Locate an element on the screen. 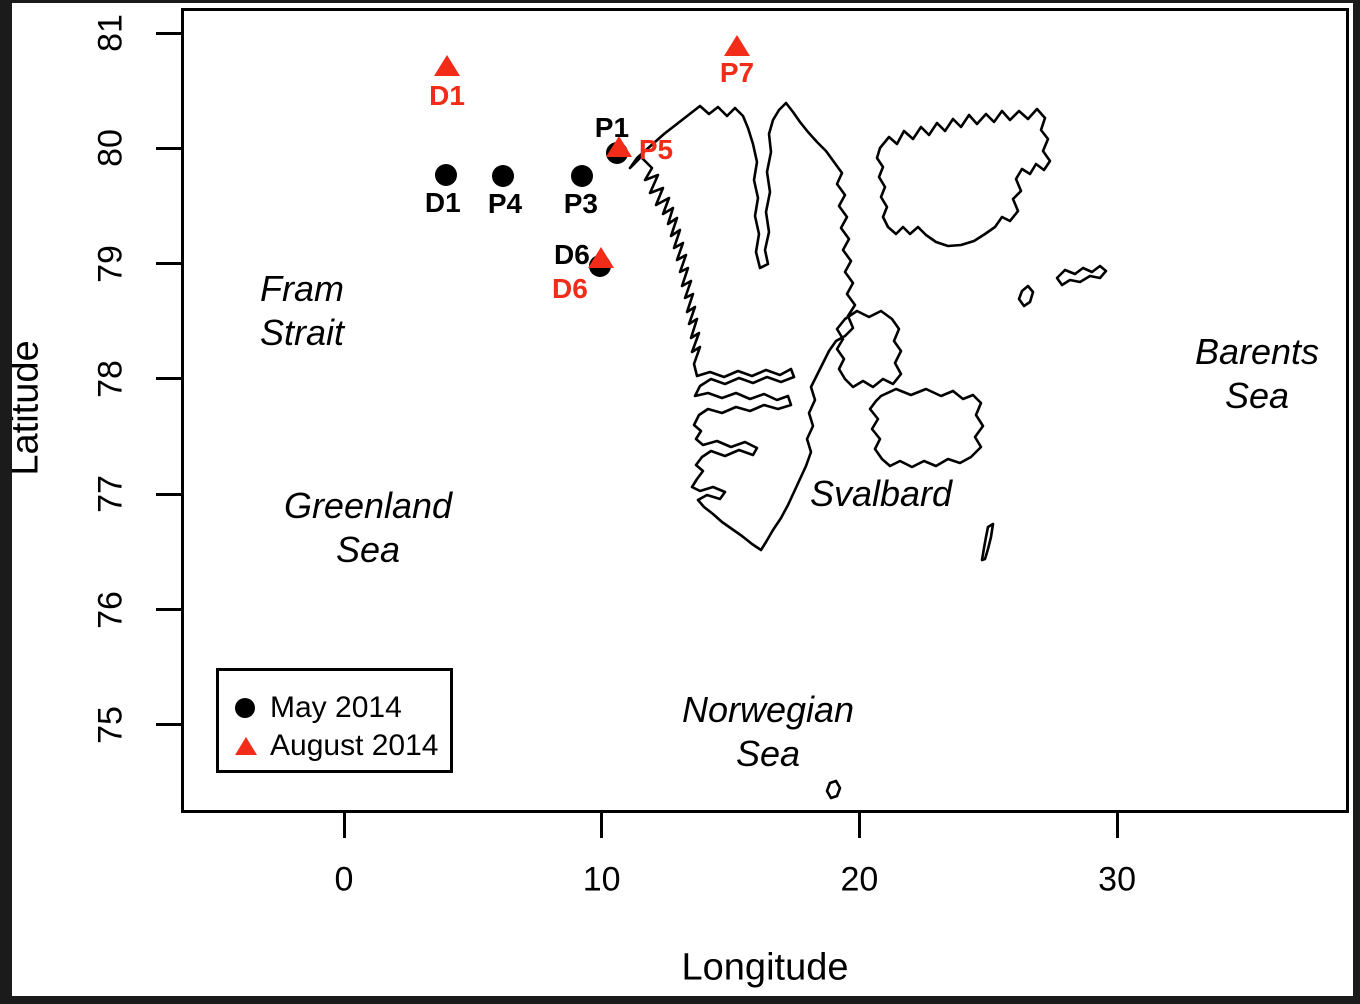  sea-label: Fram Strait is located at coordinates (302, 310).